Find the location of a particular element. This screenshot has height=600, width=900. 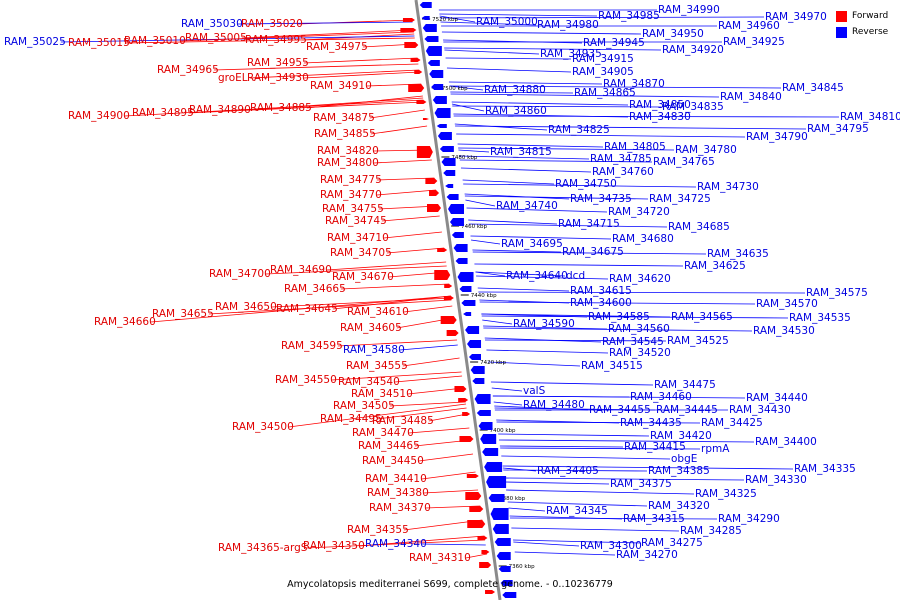

gene-label-ram-34725: RAM_34725 is located at coordinates (680, 199).